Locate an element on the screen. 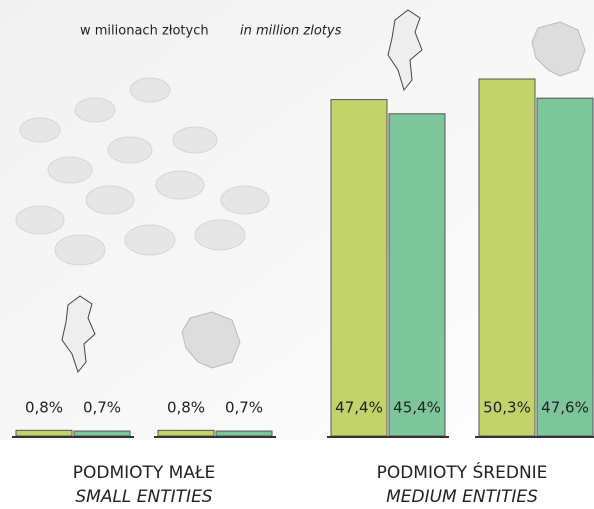 This screenshot has height=509, width=594. value-label: 47,6% is located at coordinates (565, 408).